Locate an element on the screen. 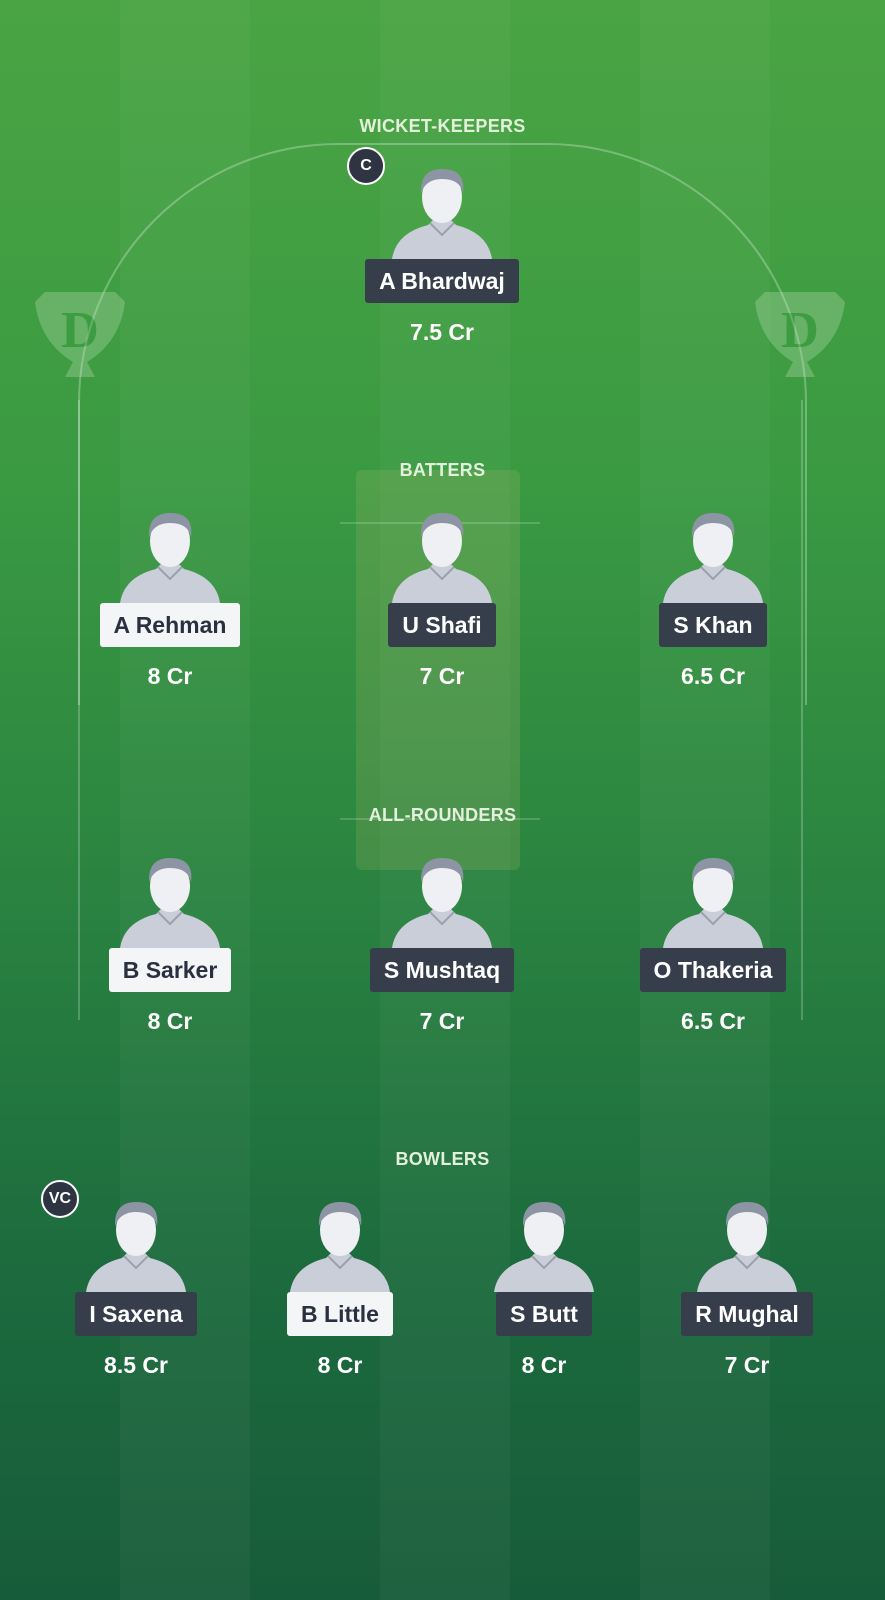  player-card: U Shafi 7 Cr is located at coordinates (442, 598).